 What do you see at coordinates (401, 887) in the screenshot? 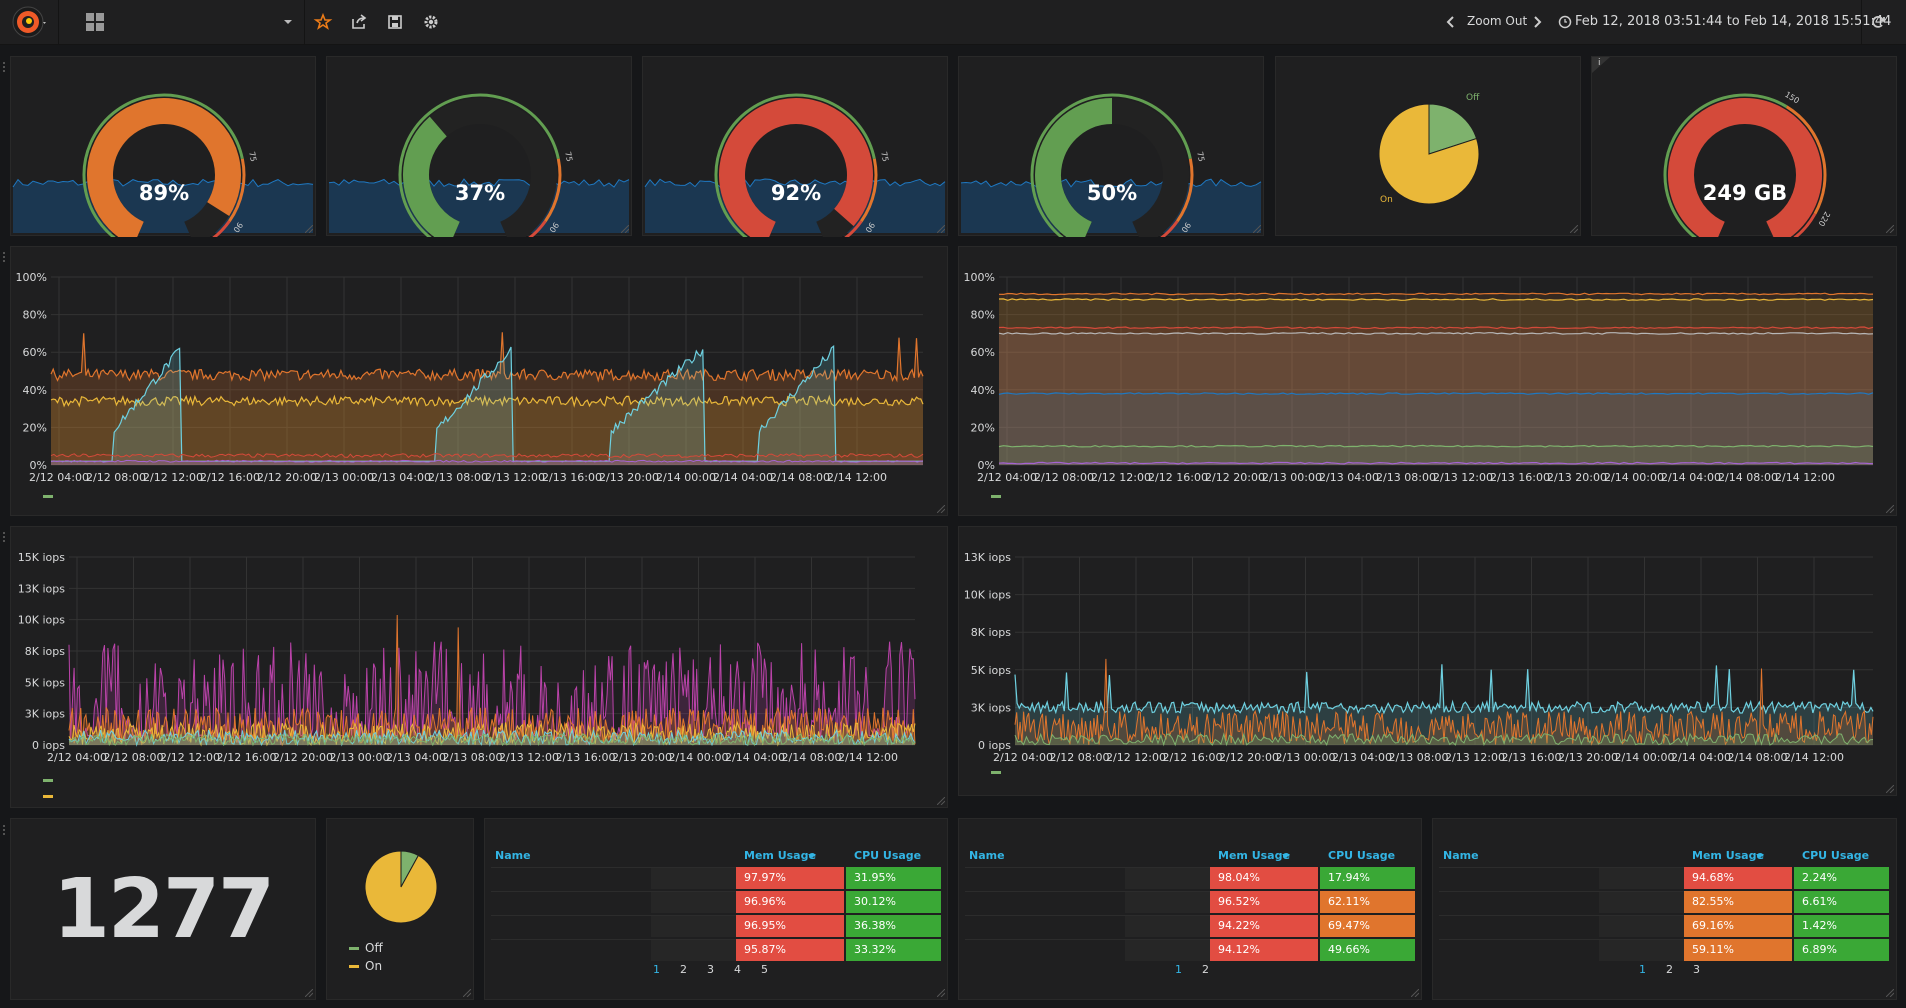
I see `pie-slice` at bounding box center [401, 887].